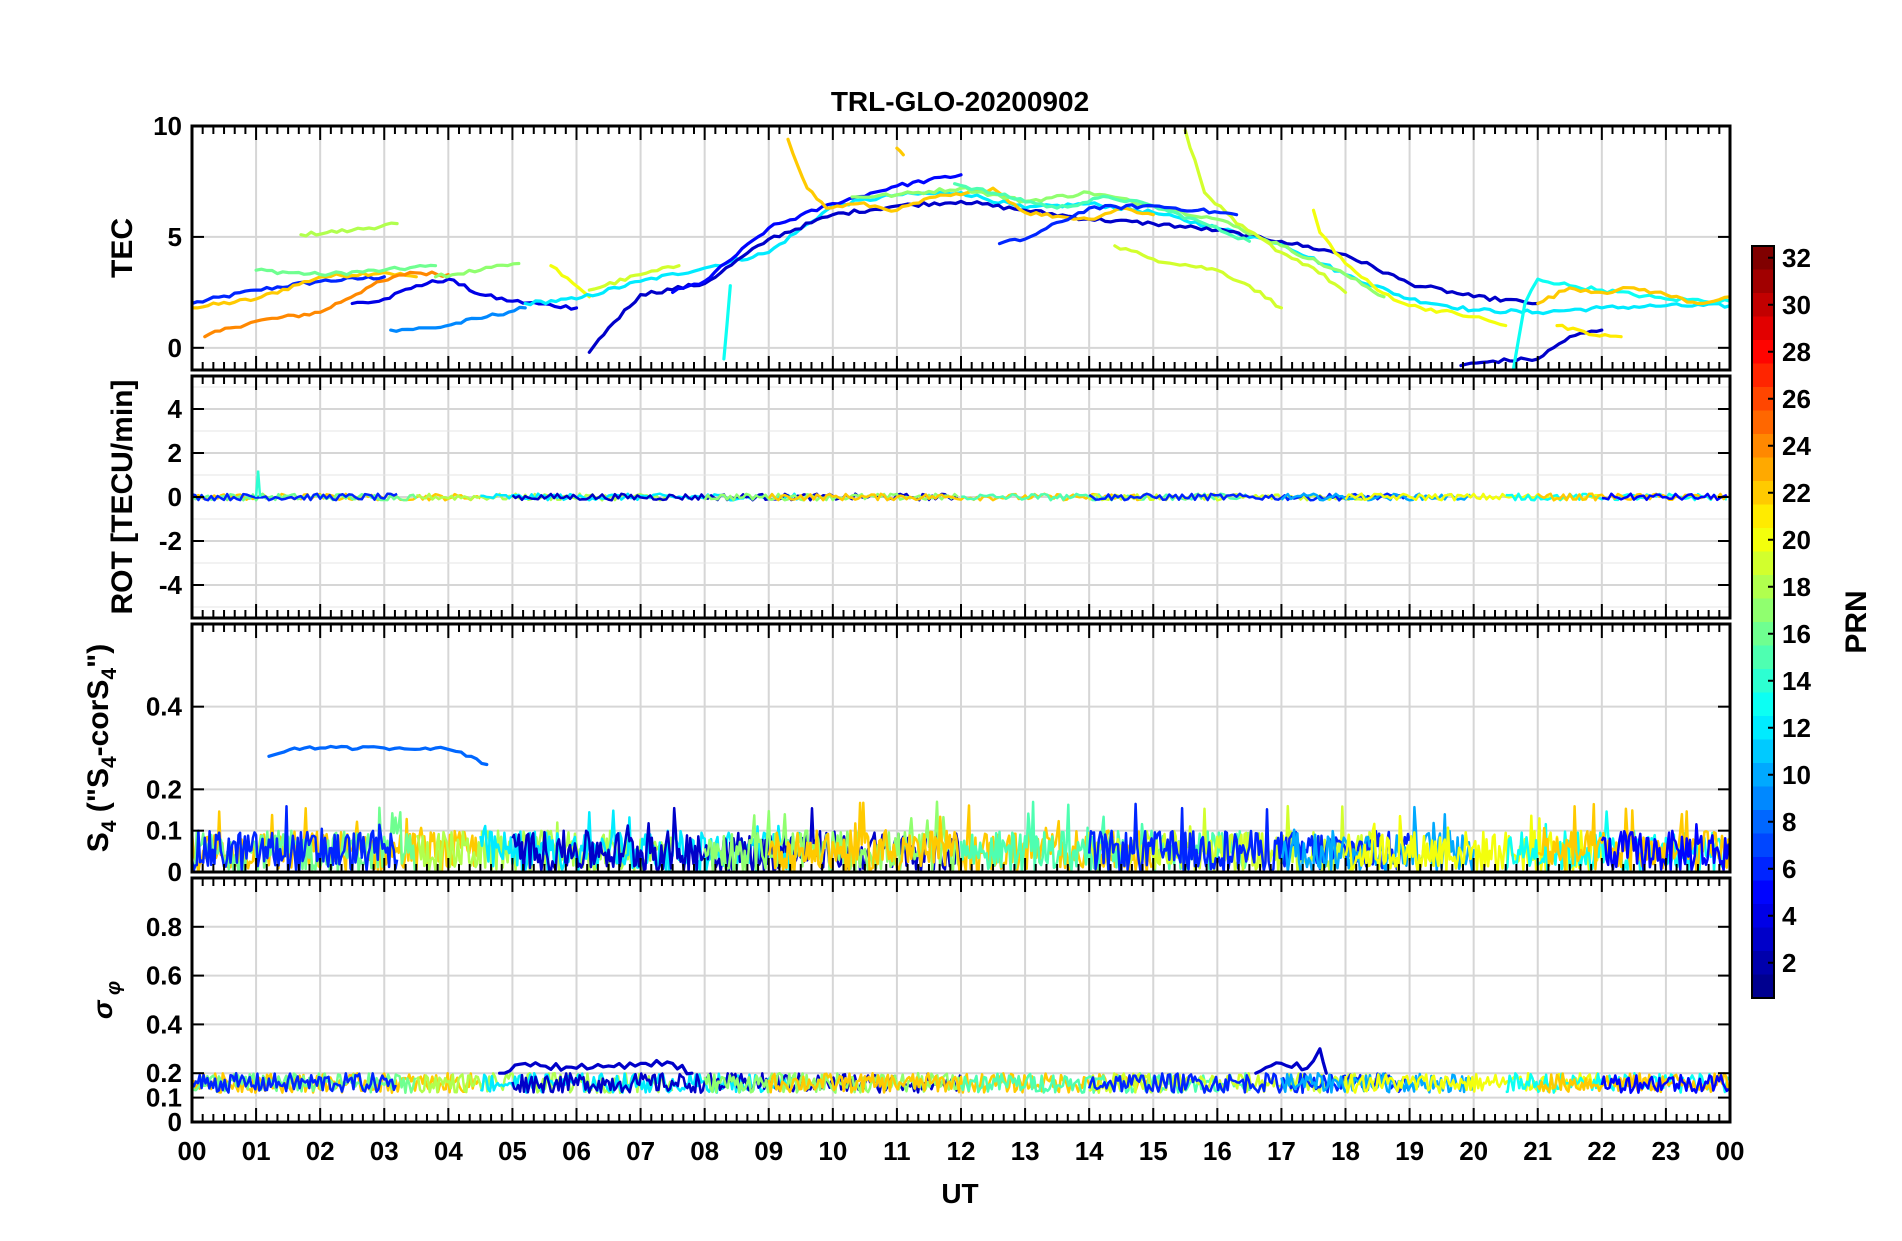 Image resolution: width=1902 pixels, height=1241 pixels. Describe the element at coordinates (1473, 1082) in the screenshot. I see `noise-trace-prn20` at that location.